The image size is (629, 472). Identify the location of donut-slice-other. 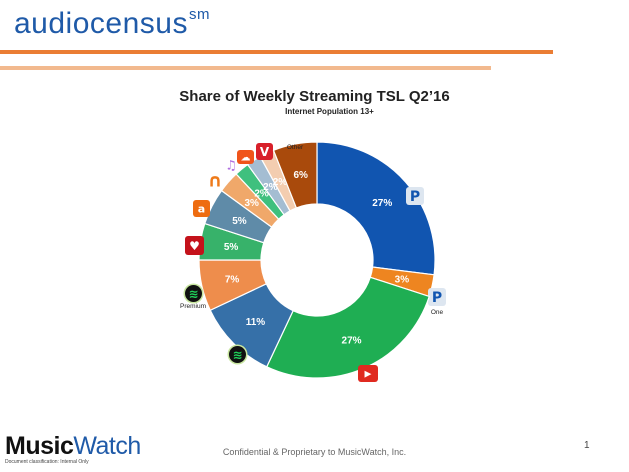
(295, 175).